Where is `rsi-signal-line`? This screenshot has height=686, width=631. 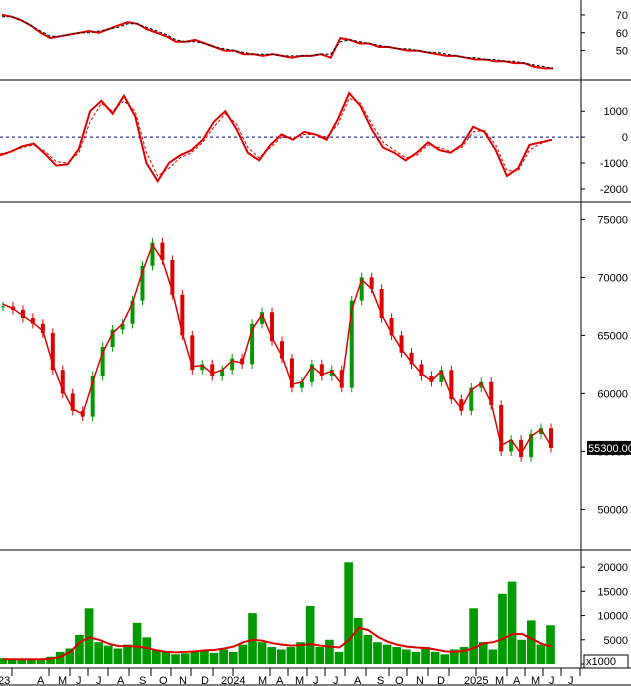
rsi-signal-line is located at coordinates (278, 42).